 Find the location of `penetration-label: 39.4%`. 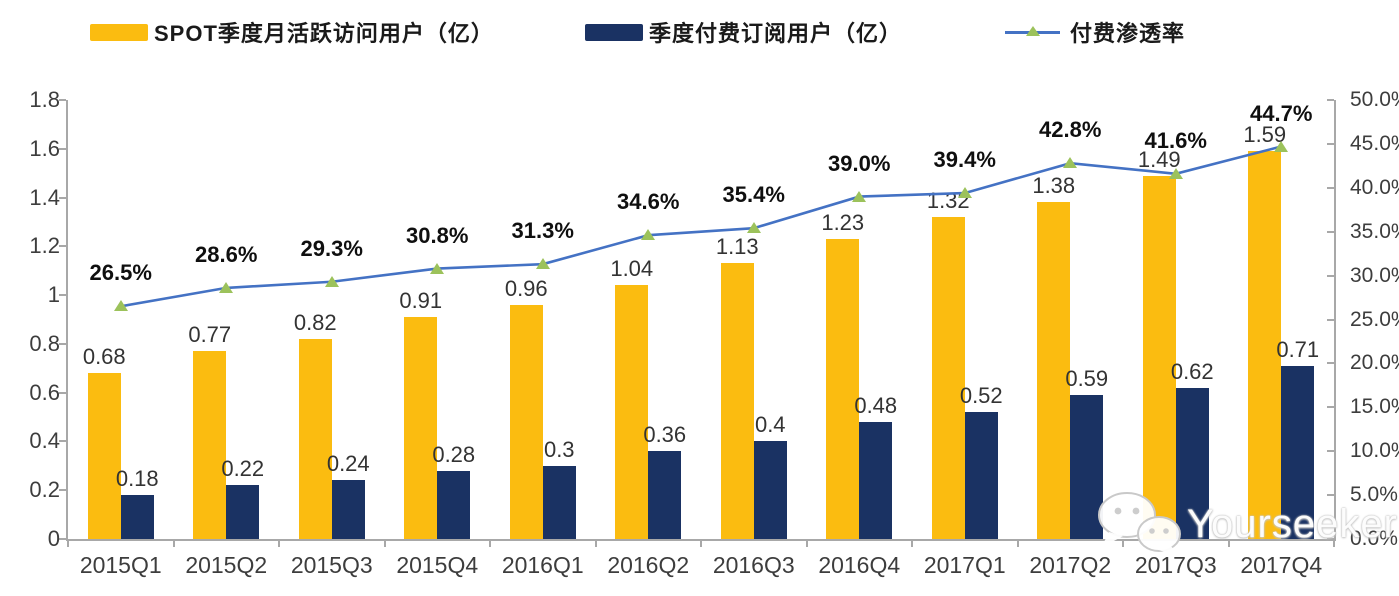

penetration-label: 39.4% is located at coordinates (964, 160).